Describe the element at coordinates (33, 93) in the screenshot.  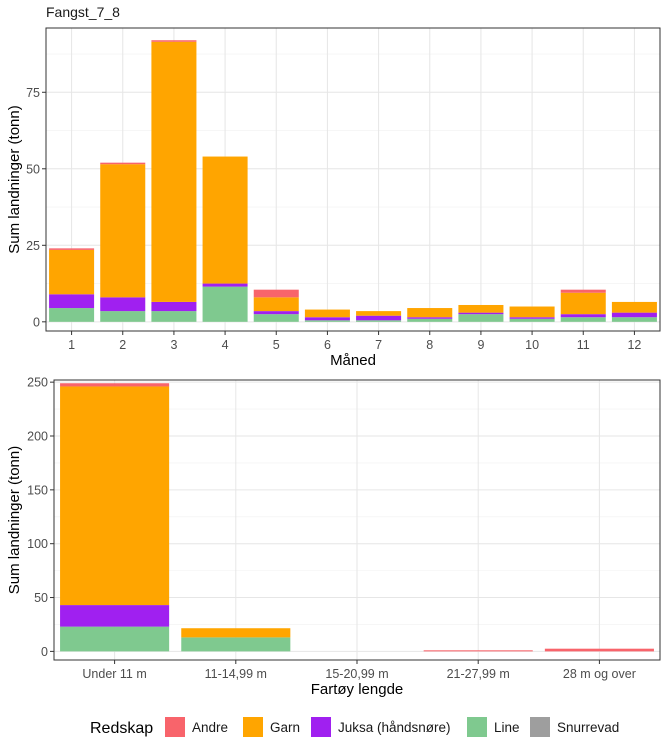
I see `y-tick-label: 75` at that location.